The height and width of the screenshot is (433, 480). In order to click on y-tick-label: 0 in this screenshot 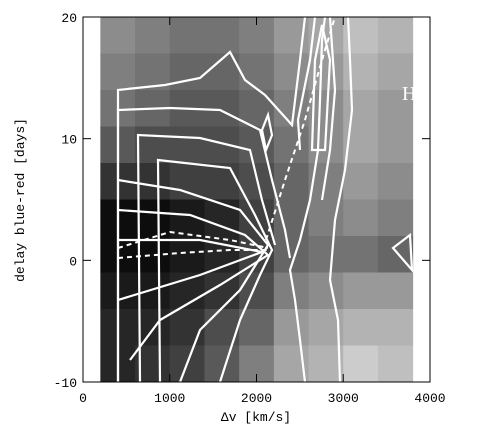, I will do `click(73, 261)`.